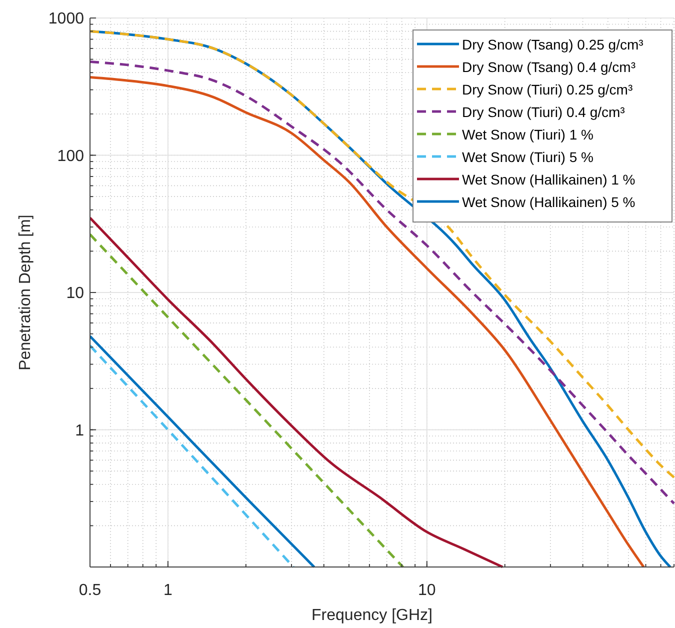 This screenshot has height=628, width=675. I want to click on legend-label: Wet Snow (Tiuri) 5 %, so click(528, 156).